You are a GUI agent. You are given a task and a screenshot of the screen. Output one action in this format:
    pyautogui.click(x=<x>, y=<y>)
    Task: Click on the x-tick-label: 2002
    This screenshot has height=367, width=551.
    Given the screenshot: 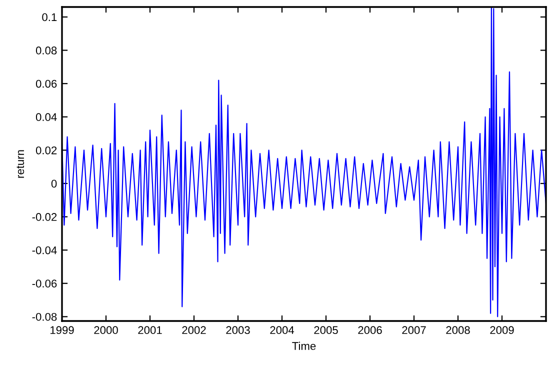 What is the action you would take?
    pyautogui.click(x=194, y=330)
    